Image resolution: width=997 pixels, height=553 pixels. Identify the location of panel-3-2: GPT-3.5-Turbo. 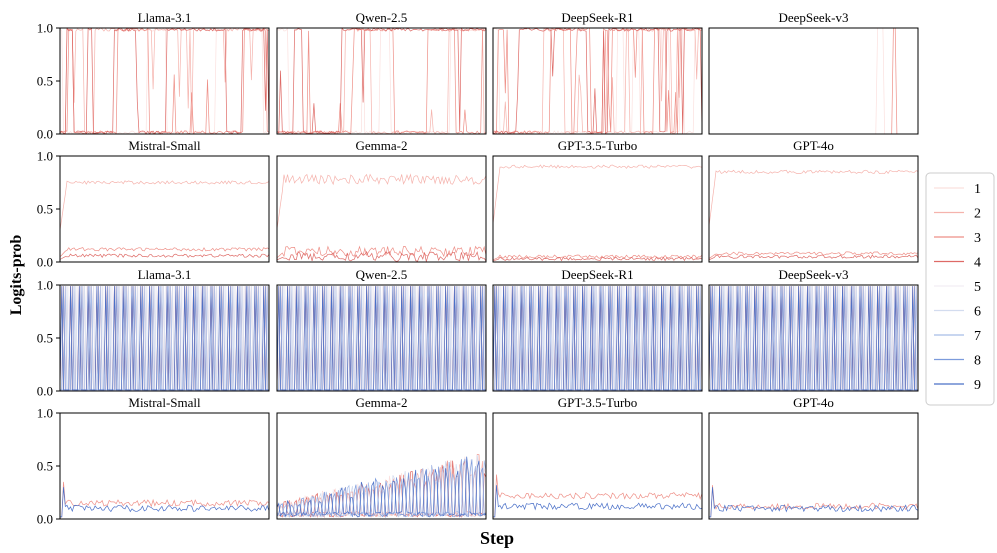
(597, 457).